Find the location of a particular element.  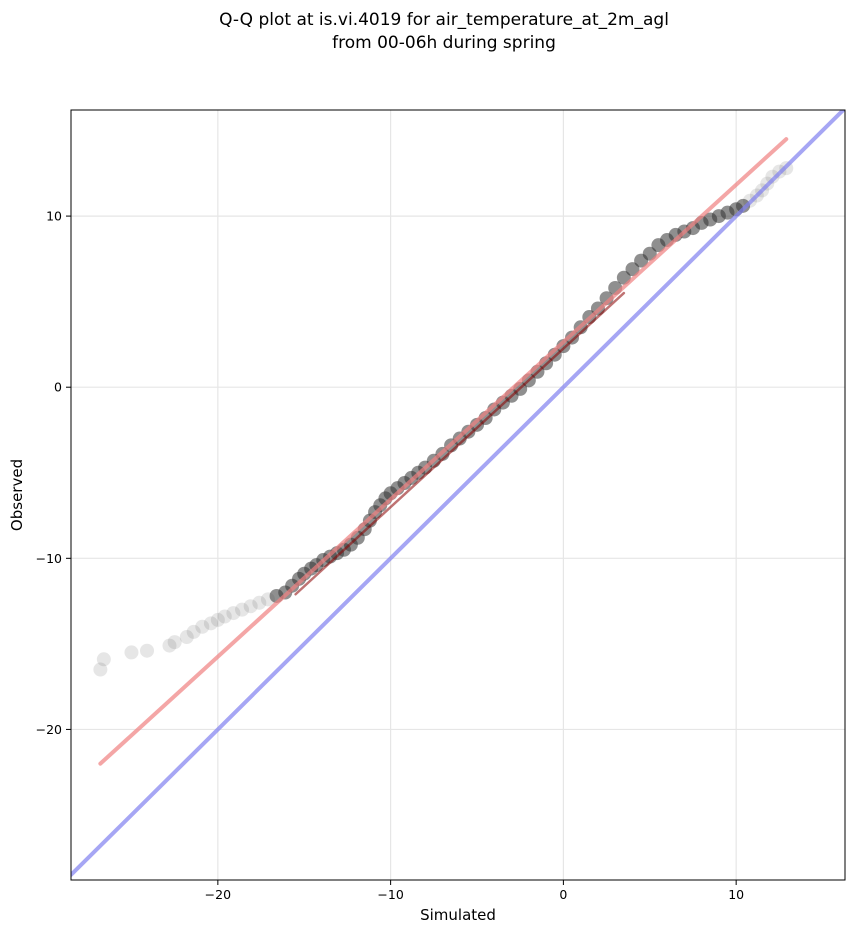

y-tick-label: −10 is located at coordinates (49, 558).